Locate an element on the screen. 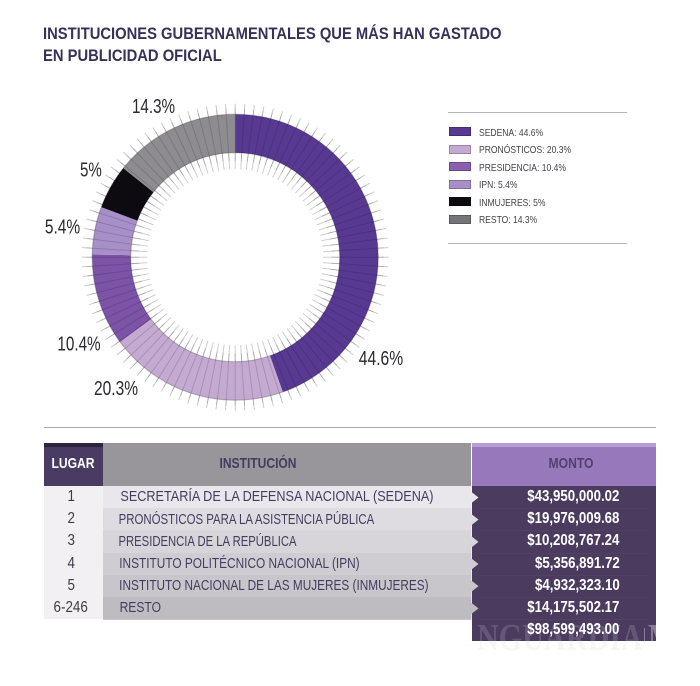 This screenshot has width=700, height=686. svg-text: 10.4% is located at coordinates (78, 344).